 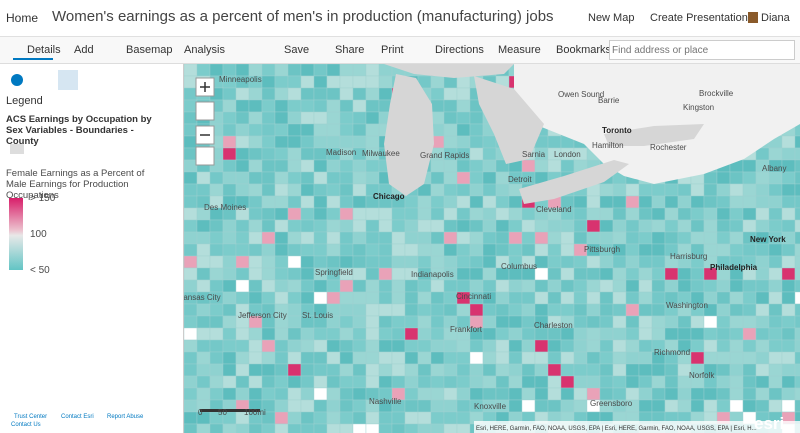 What do you see at coordinates (26, 425) in the screenshot?
I see `footer-link: Contact Us` at bounding box center [26, 425].